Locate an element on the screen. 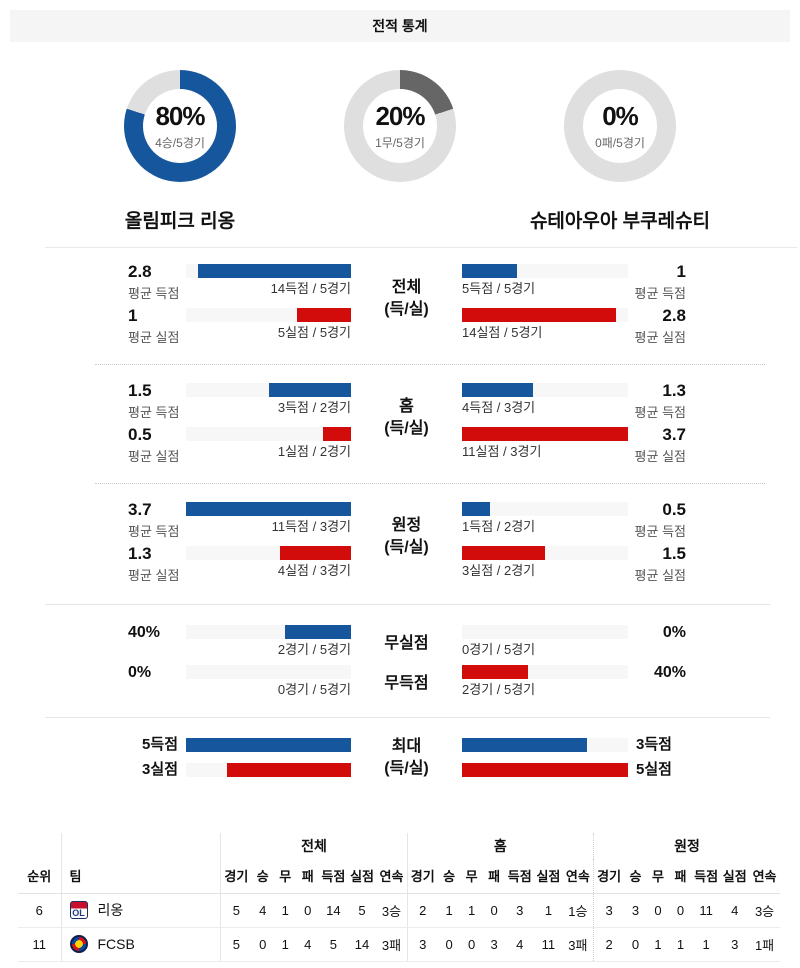 This screenshot has width=800, height=968. away-clean-sheet-pct: 0% is located at coordinates (674, 632).